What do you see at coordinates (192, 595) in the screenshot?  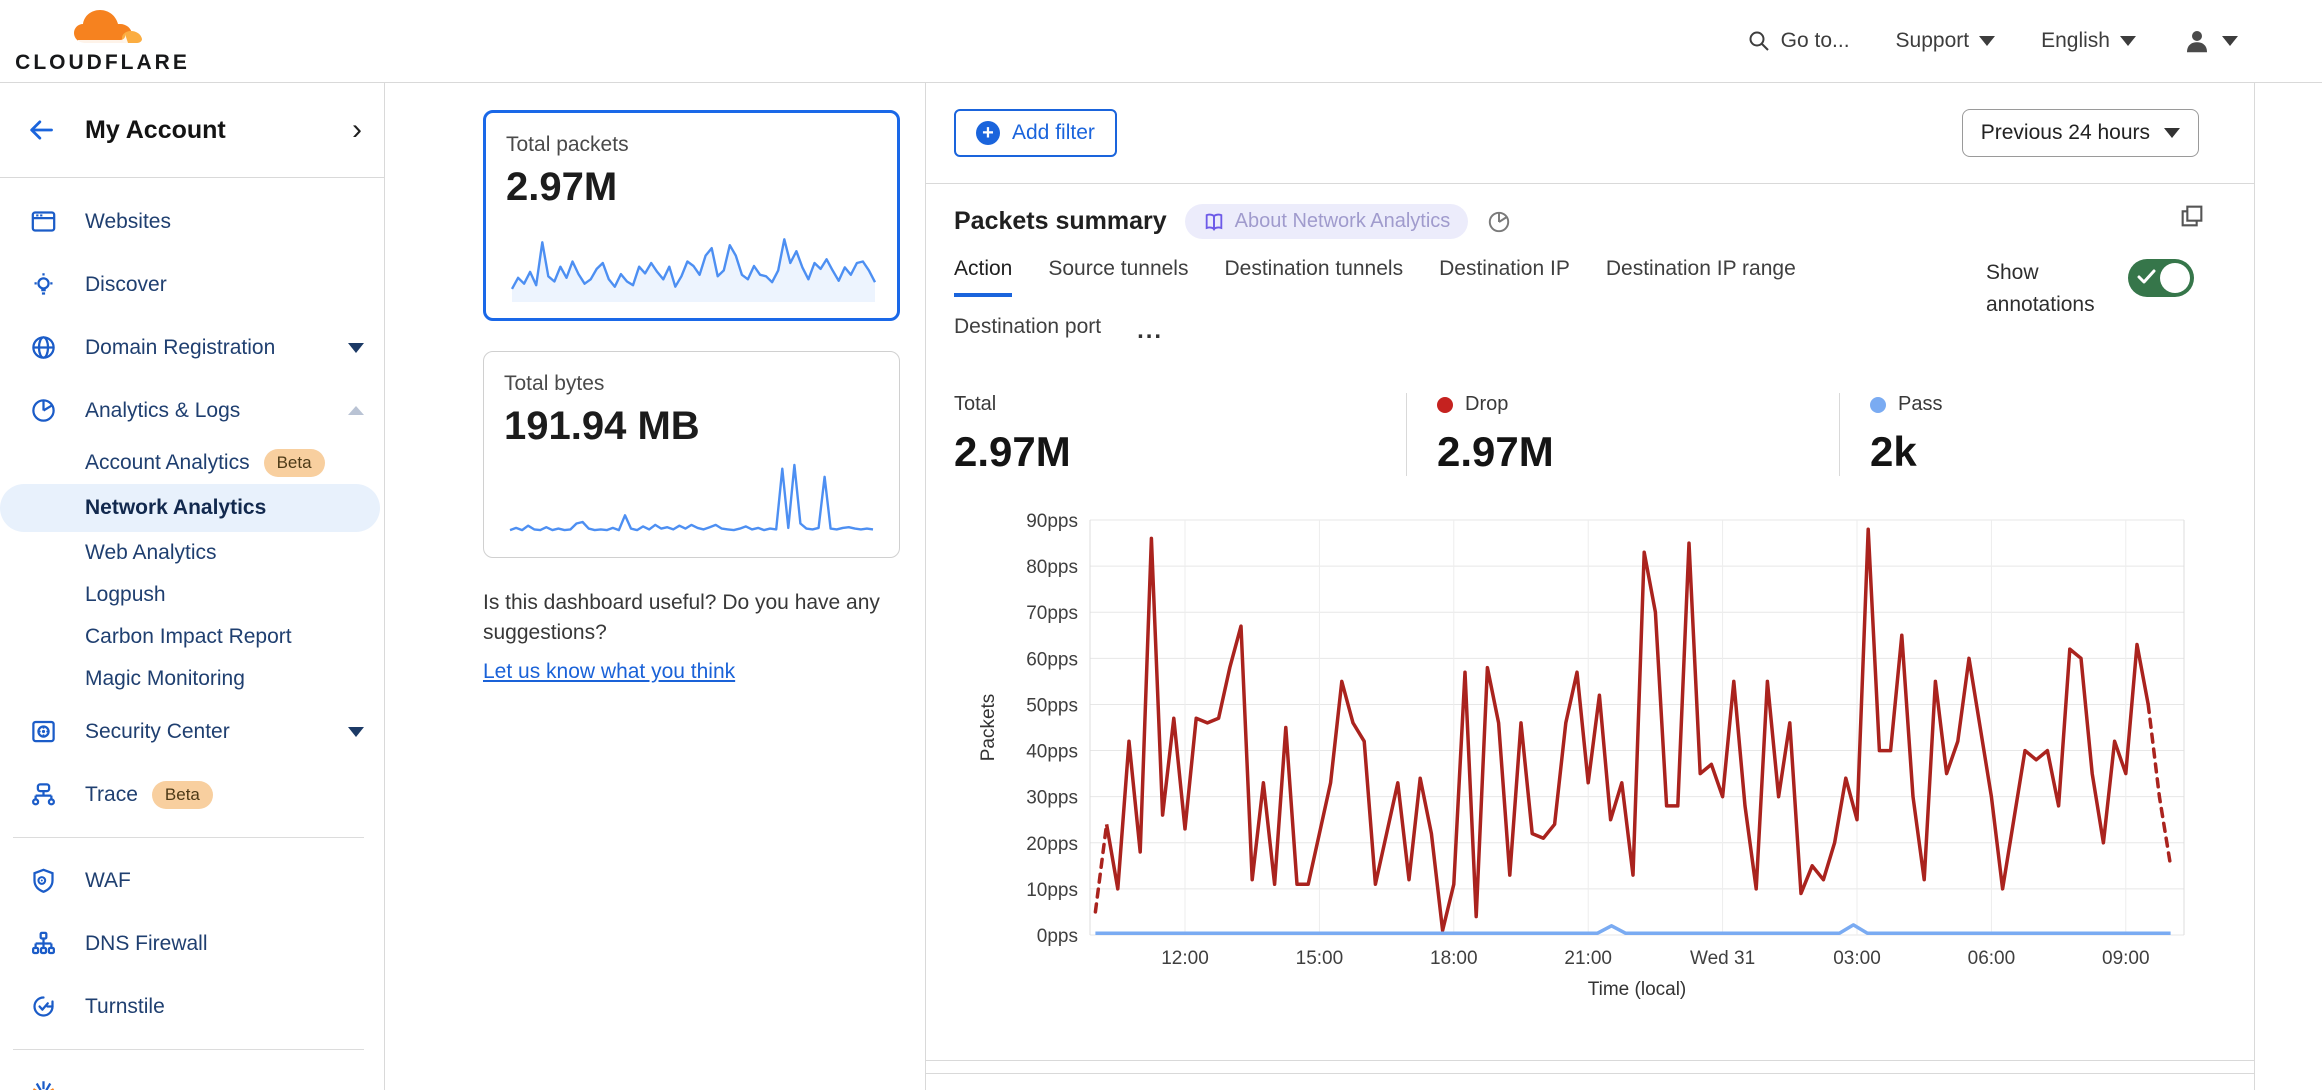 I see `sidebar-item-logpush: Logpush` at bounding box center [192, 595].